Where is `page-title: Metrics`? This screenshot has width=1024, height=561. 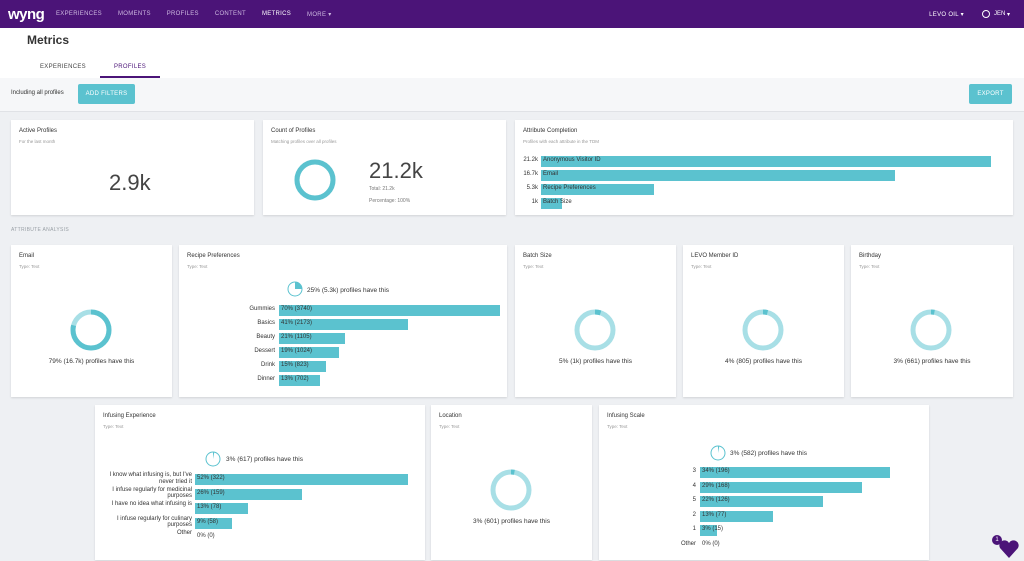 page-title: Metrics is located at coordinates (48, 40).